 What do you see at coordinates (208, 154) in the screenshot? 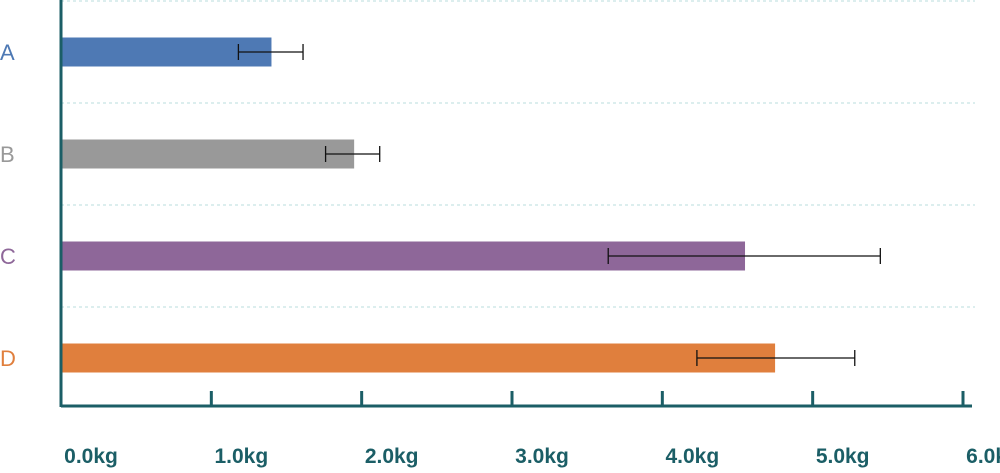
I see `bar-b` at bounding box center [208, 154].